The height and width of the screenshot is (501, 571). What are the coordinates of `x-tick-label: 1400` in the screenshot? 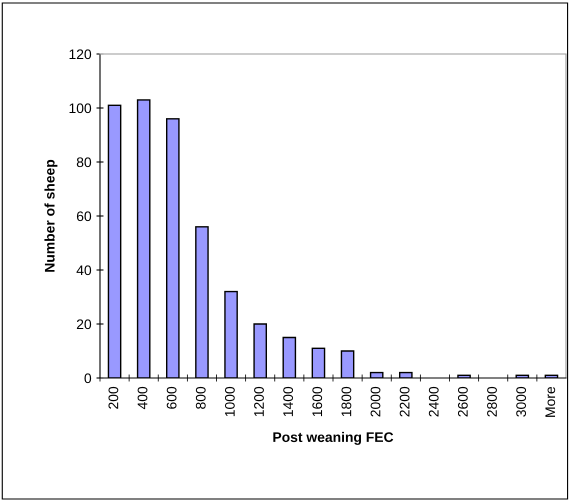 It's located at (288, 401).